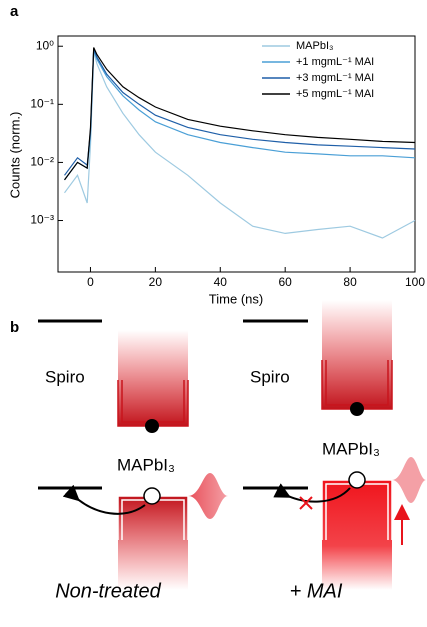  What do you see at coordinates (286, 282) in the screenshot?
I see `x-tick-label: 60` at bounding box center [286, 282].